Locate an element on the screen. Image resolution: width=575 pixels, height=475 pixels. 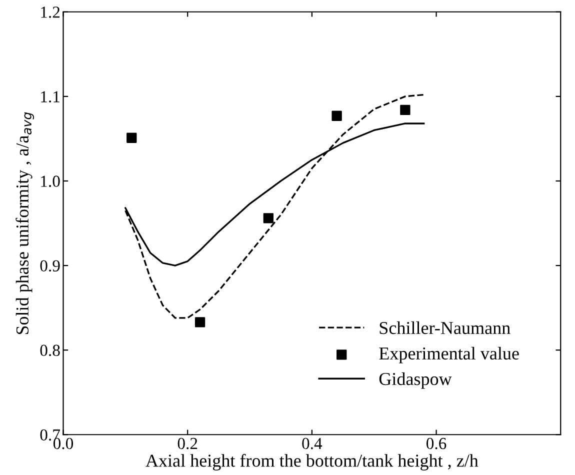
x-axis-title: Axial height from the bottom/tank height , z/h is located at coordinates (312, 462).